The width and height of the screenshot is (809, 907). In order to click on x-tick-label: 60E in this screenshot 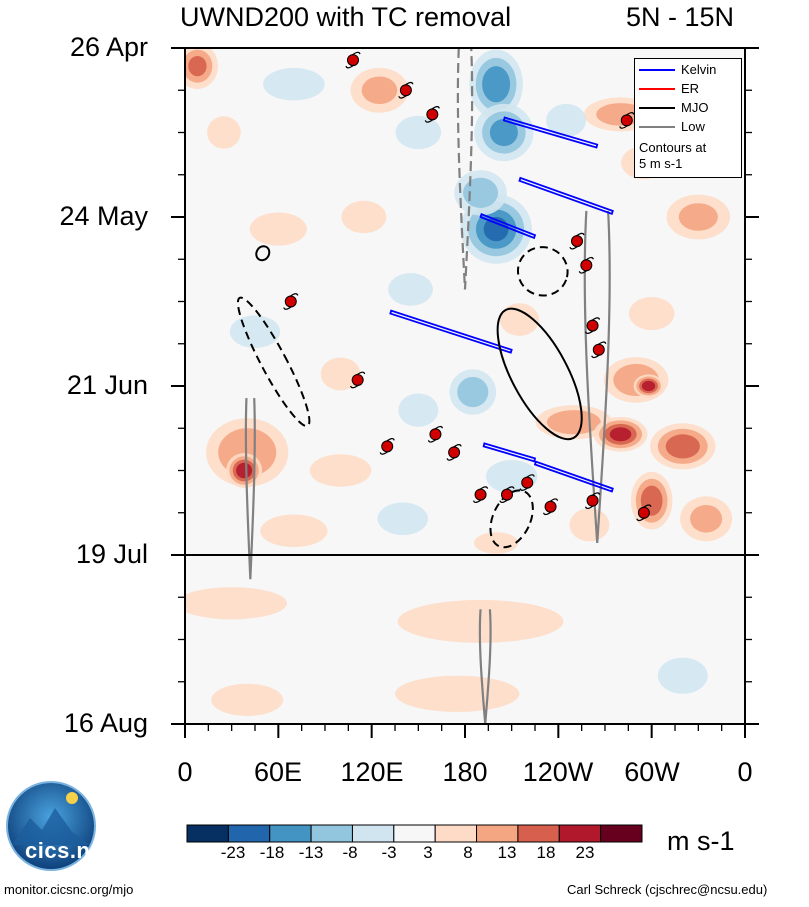, I will do `click(278, 772)`.